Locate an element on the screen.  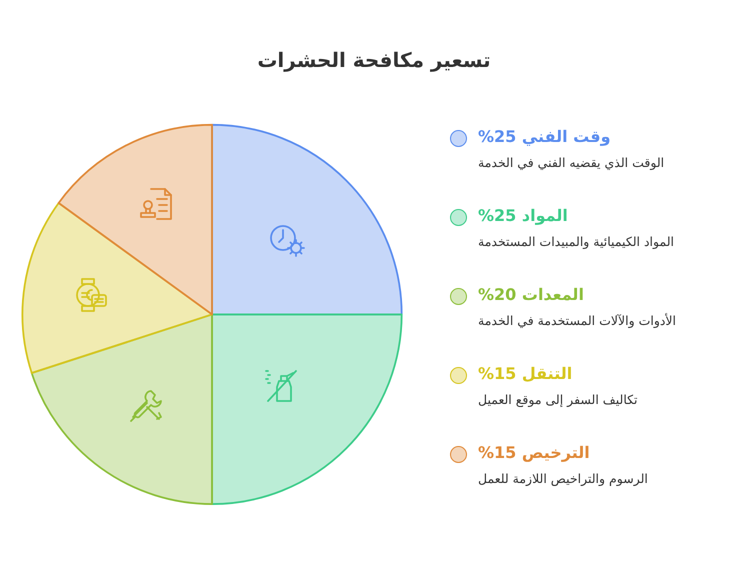
legend-label: التنقل 15% is located at coordinates (525, 373).